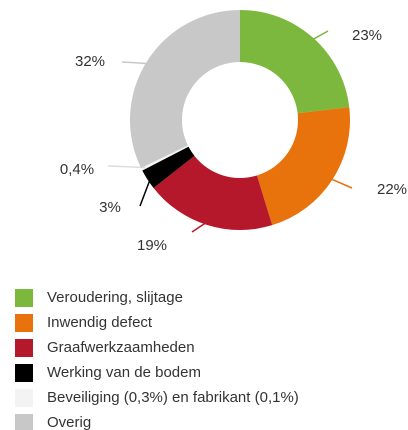 This screenshot has width=408, height=430. What do you see at coordinates (77, 169) in the screenshot?
I see `data-label: 0,4%` at bounding box center [77, 169].